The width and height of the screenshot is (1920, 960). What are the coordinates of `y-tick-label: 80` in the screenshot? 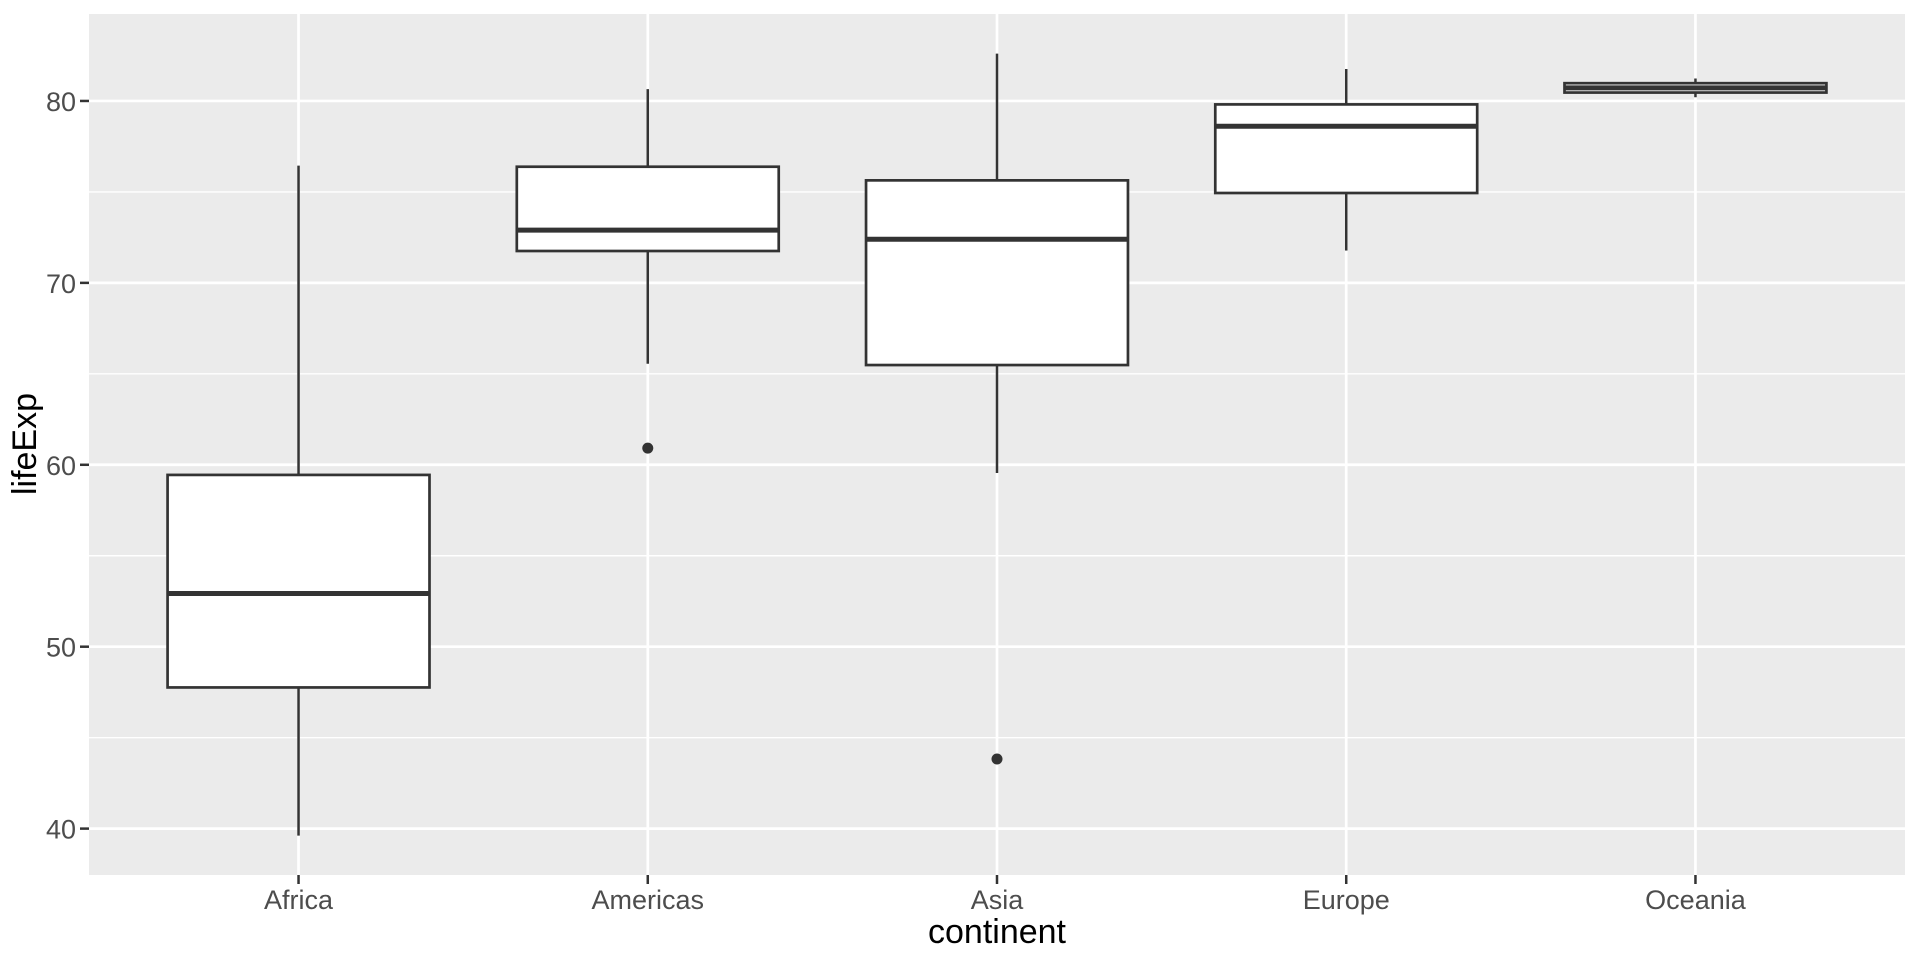 It's located at (61, 102).